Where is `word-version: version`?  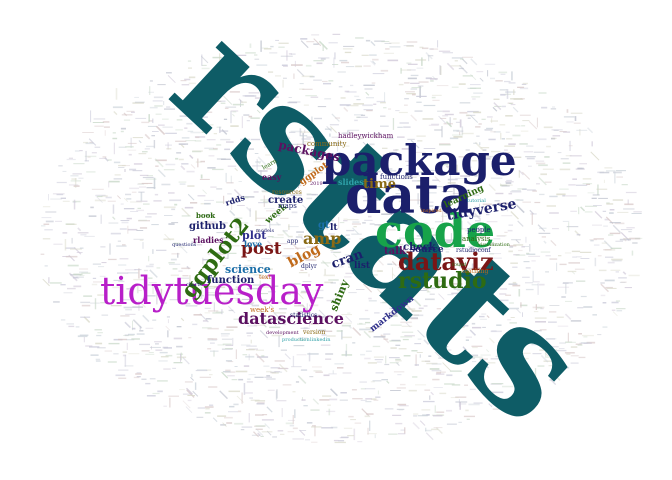
word-version: version is located at coordinates (314, 332).